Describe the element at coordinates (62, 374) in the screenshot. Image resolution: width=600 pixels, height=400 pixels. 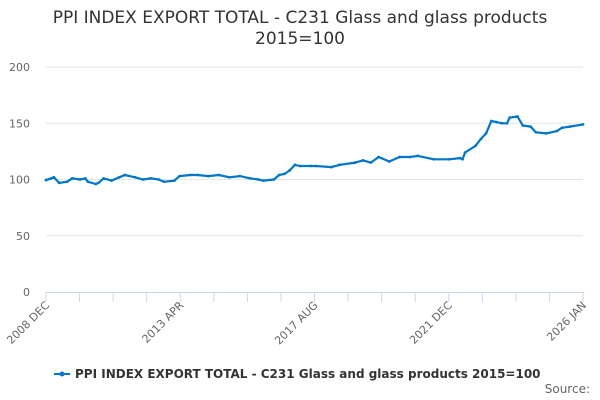
I see `legend-marker-icon` at that location.